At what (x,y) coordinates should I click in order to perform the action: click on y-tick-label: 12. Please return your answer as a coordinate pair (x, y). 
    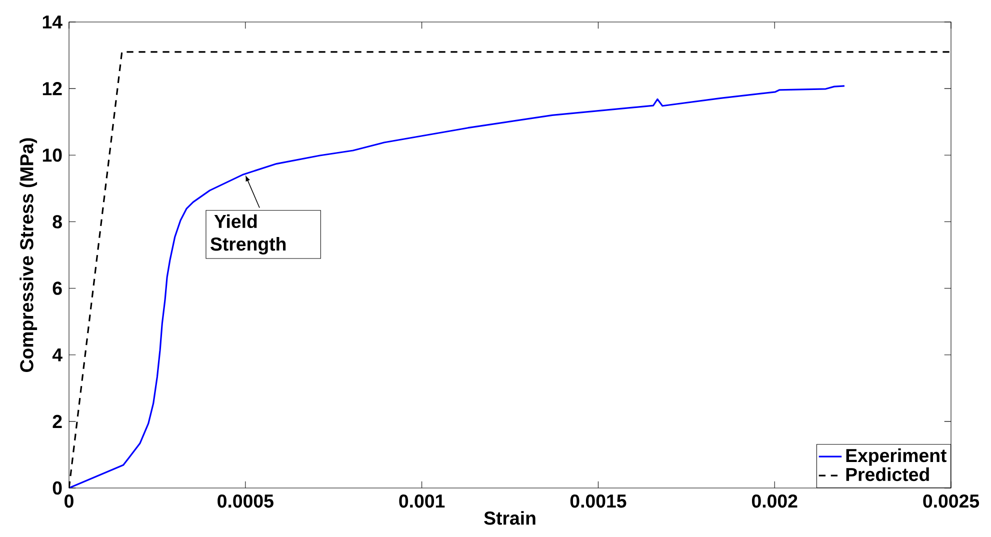
    Looking at the image, I should click on (52, 89).